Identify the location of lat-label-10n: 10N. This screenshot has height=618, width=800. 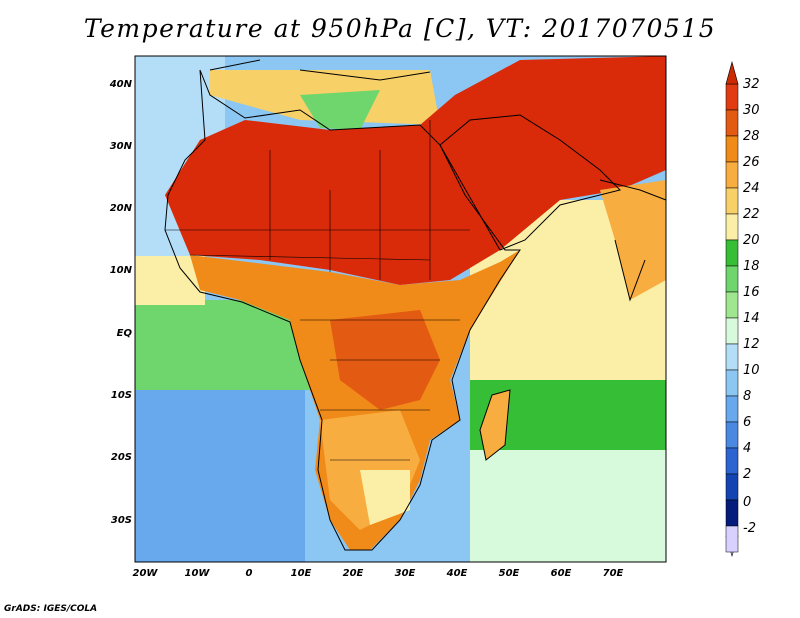
(120, 270).